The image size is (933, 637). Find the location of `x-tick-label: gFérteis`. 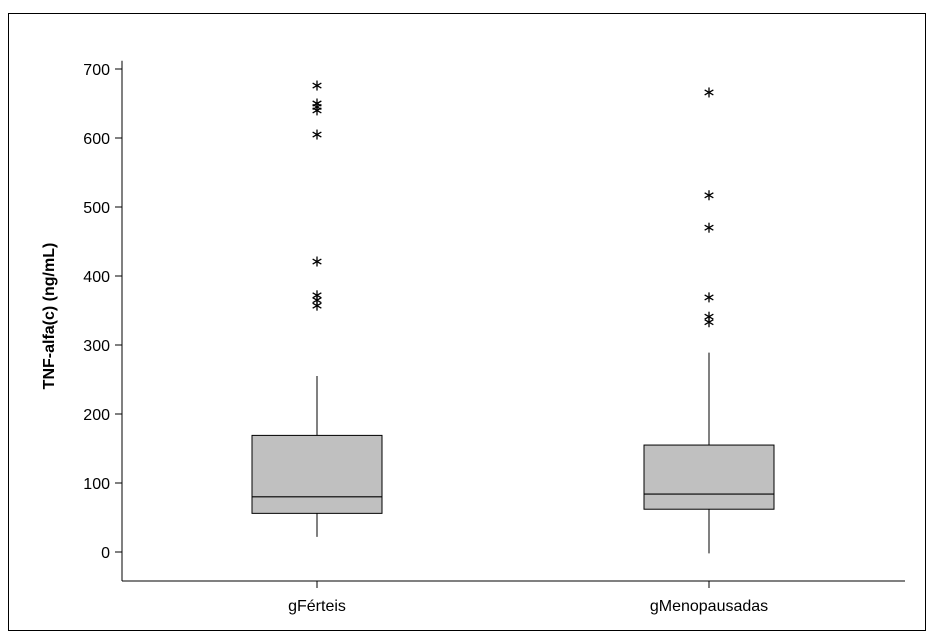

x-tick-label: gFérteis is located at coordinates (317, 606).